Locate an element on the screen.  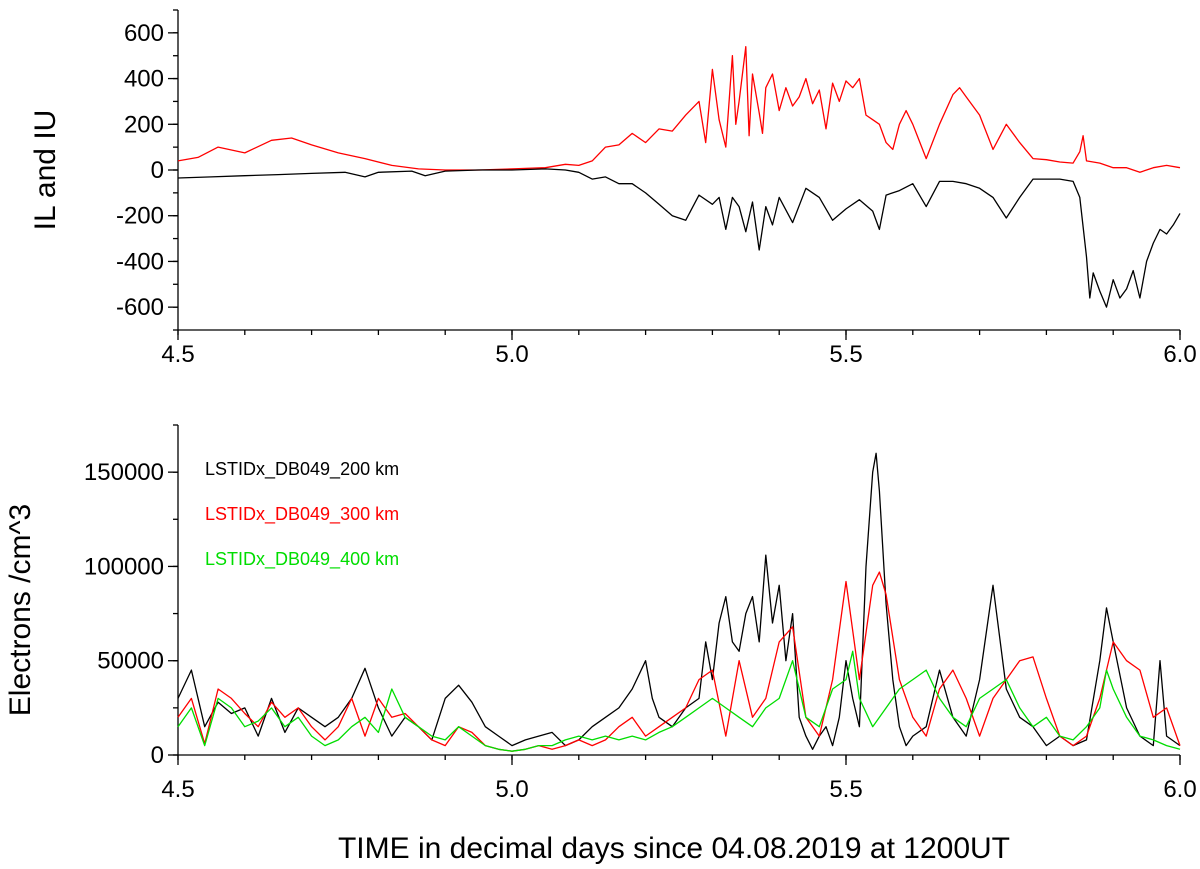
y-tick-label: 100000 is located at coordinates (124, 566).